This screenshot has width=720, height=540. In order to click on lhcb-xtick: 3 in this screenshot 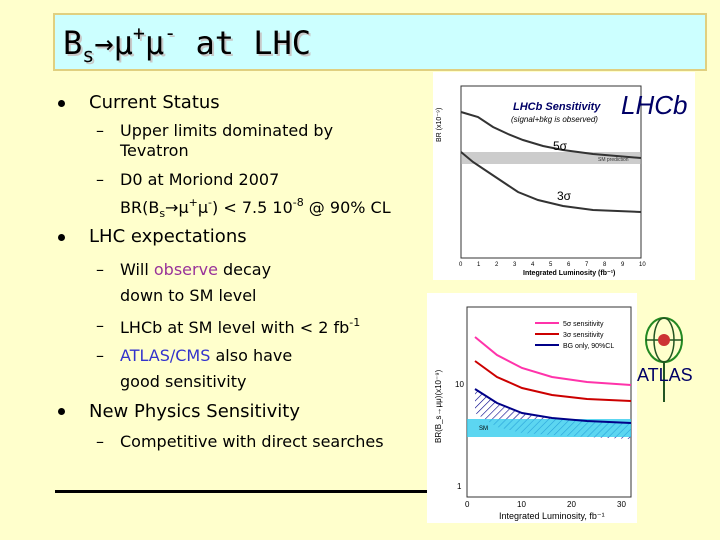, I will do `click(515, 265)`.